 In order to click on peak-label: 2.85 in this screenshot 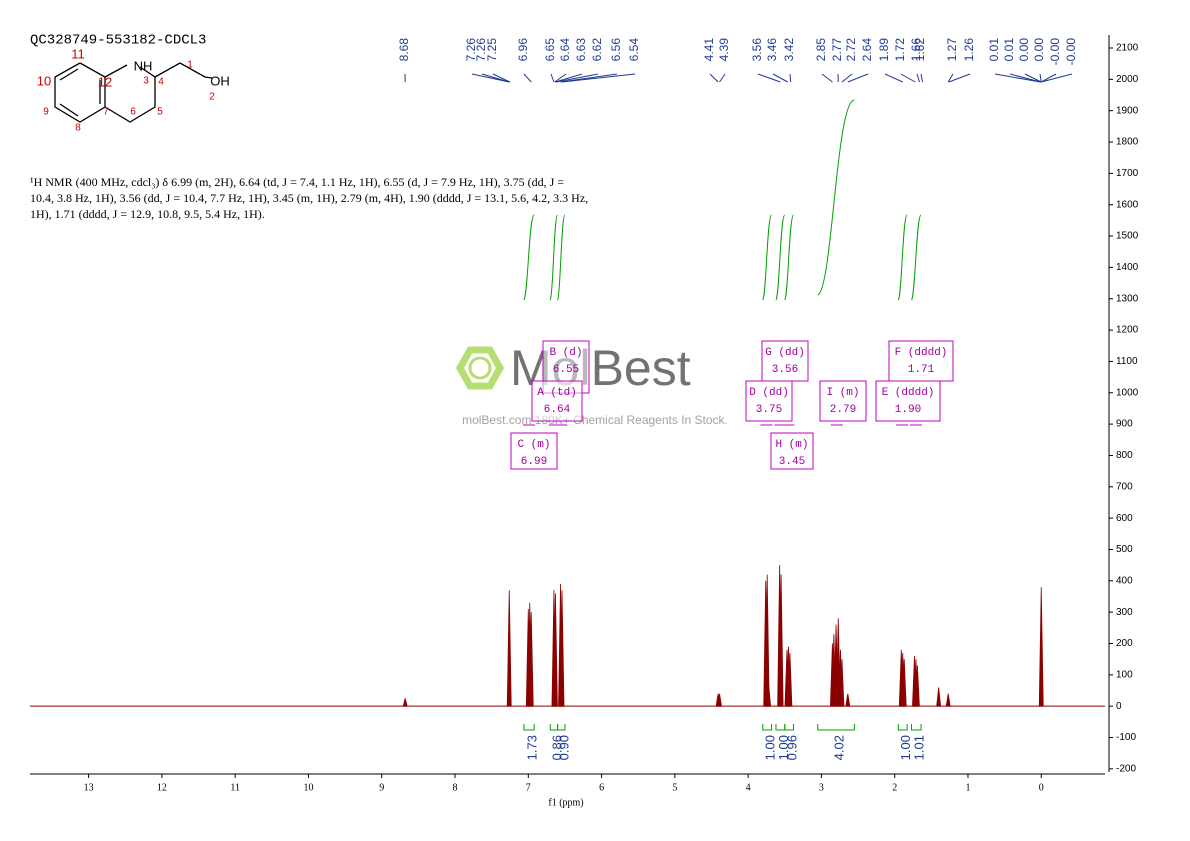, I will do `click(821, 50)`.